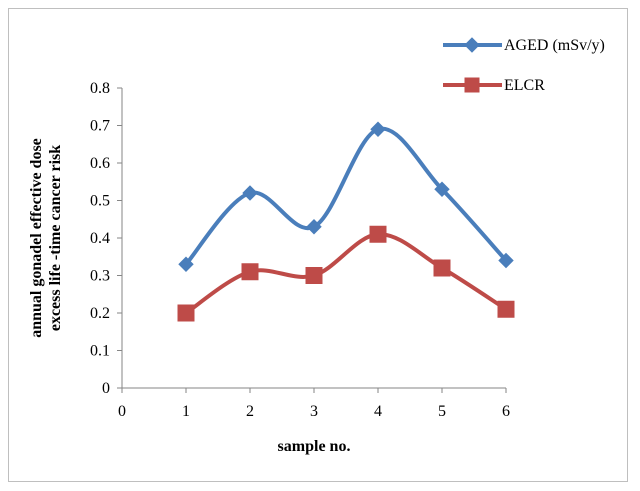 The height and width of the screenshot is (491, 640). I want to click on legend-item: ELCR, so click(494, 85).